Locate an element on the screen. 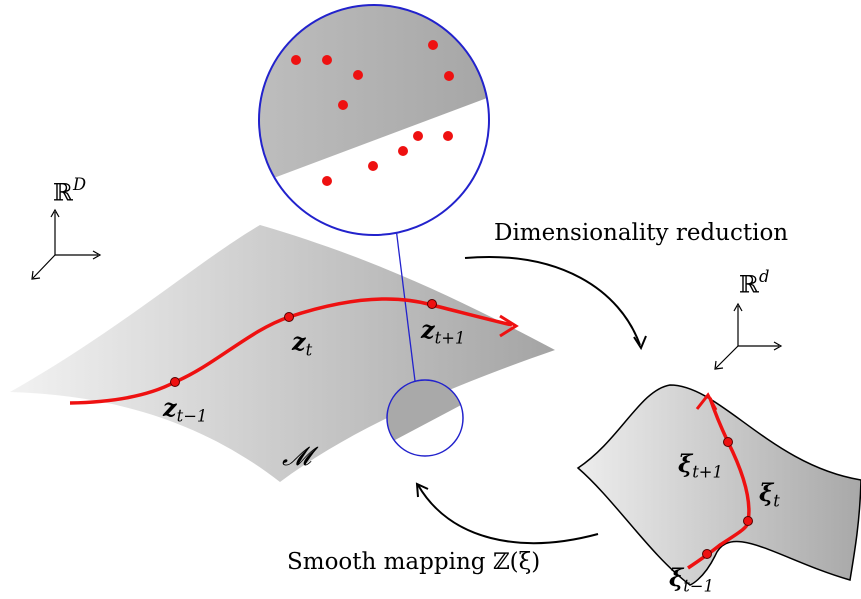 The image size is (861, 599). zoom-circle is located at coordinates (374, 120).